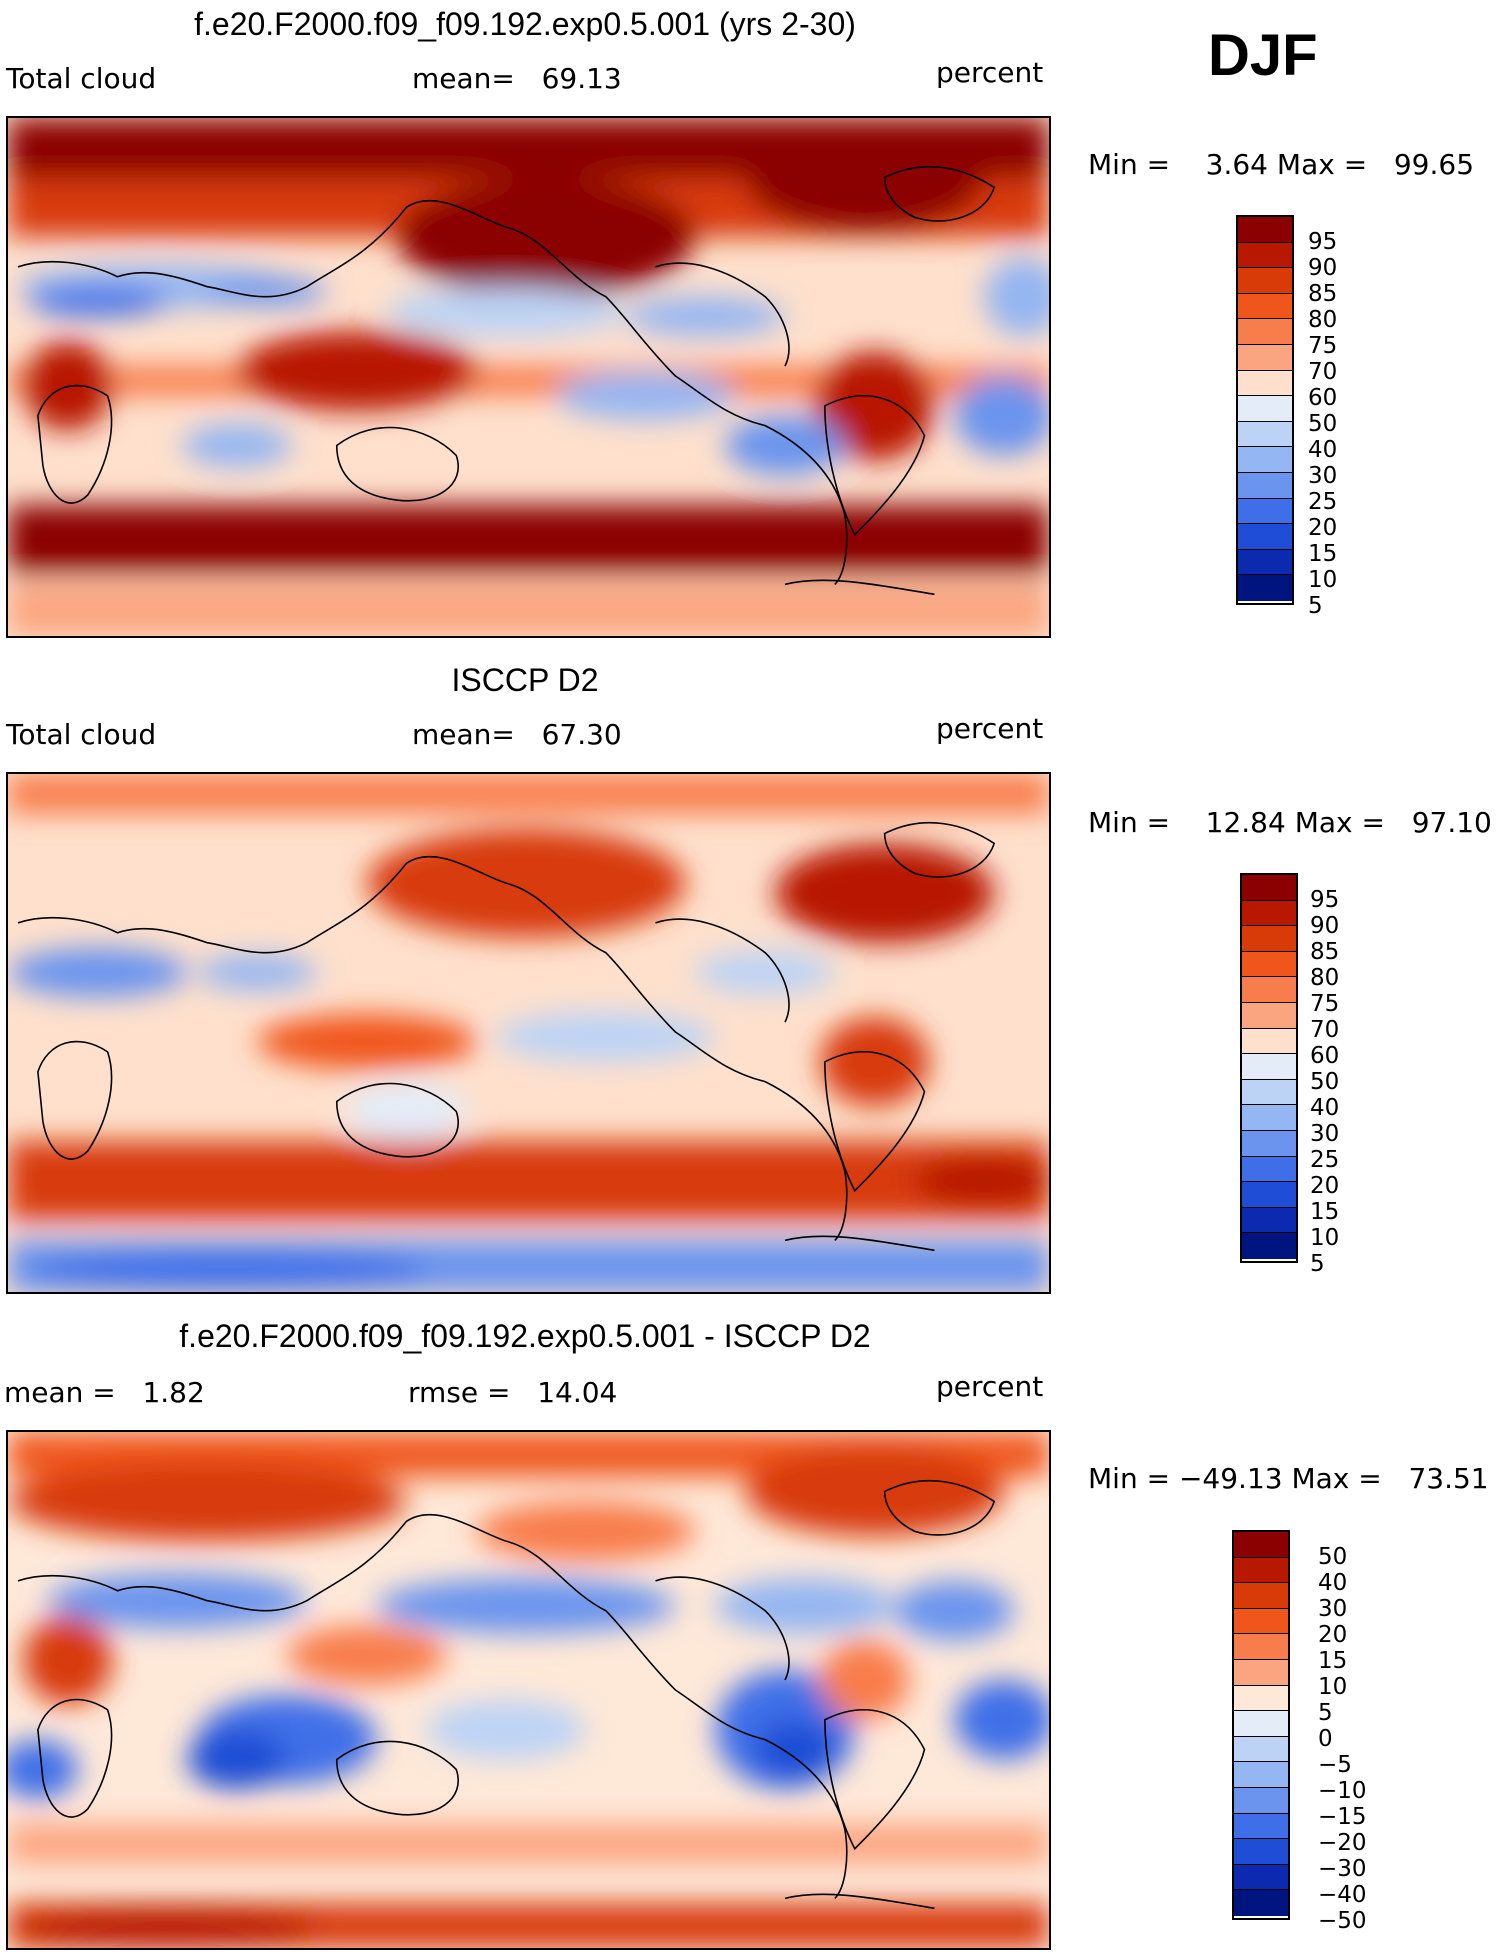 The height and width of the screenshot is (1956, 1500). I want to click on panel1-max-key: Max =, so click(1322, 164).